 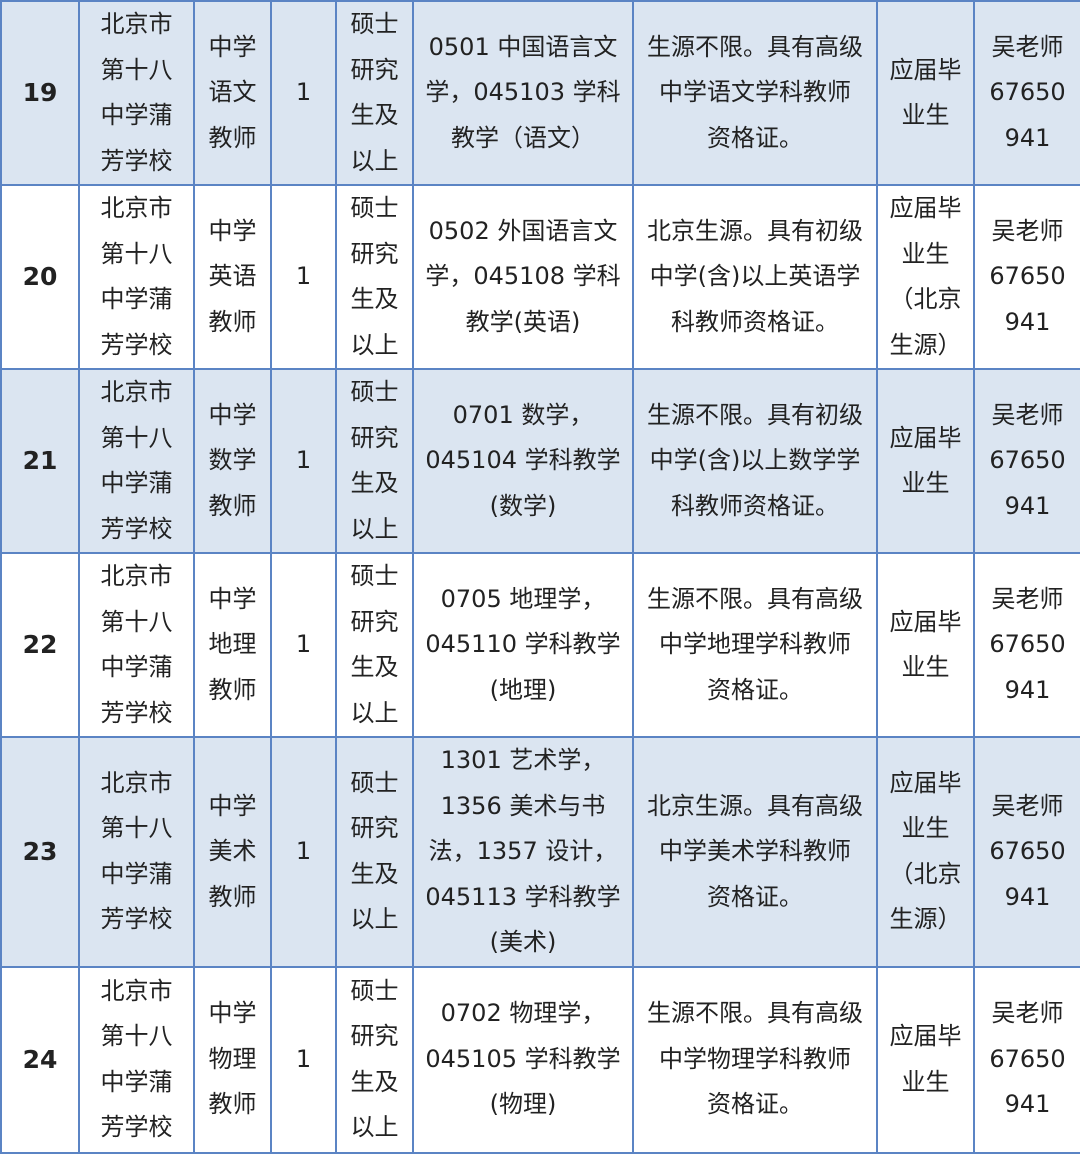 What do you see at coordinates (232, 645) in the screenshot?
I see `cell-position: 中学 地理 教师` at bounding box center [232, 645].